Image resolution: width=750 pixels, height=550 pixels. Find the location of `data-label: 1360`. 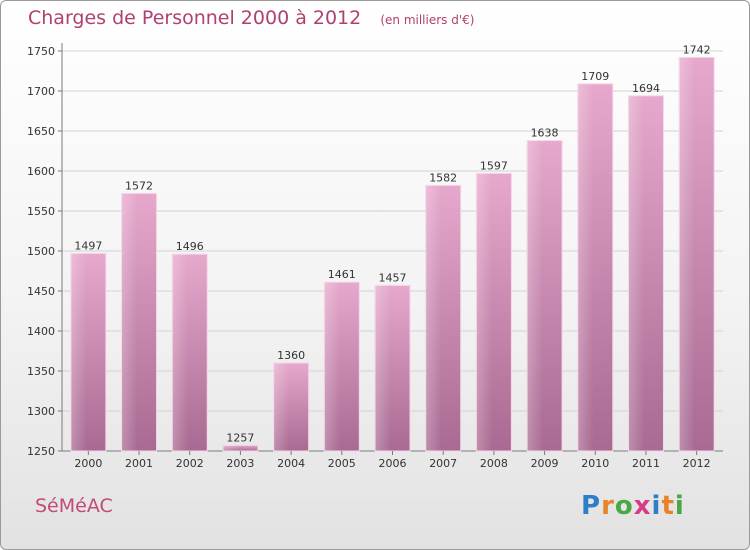

data-label: 1360 is located at coordinates (291, 355).